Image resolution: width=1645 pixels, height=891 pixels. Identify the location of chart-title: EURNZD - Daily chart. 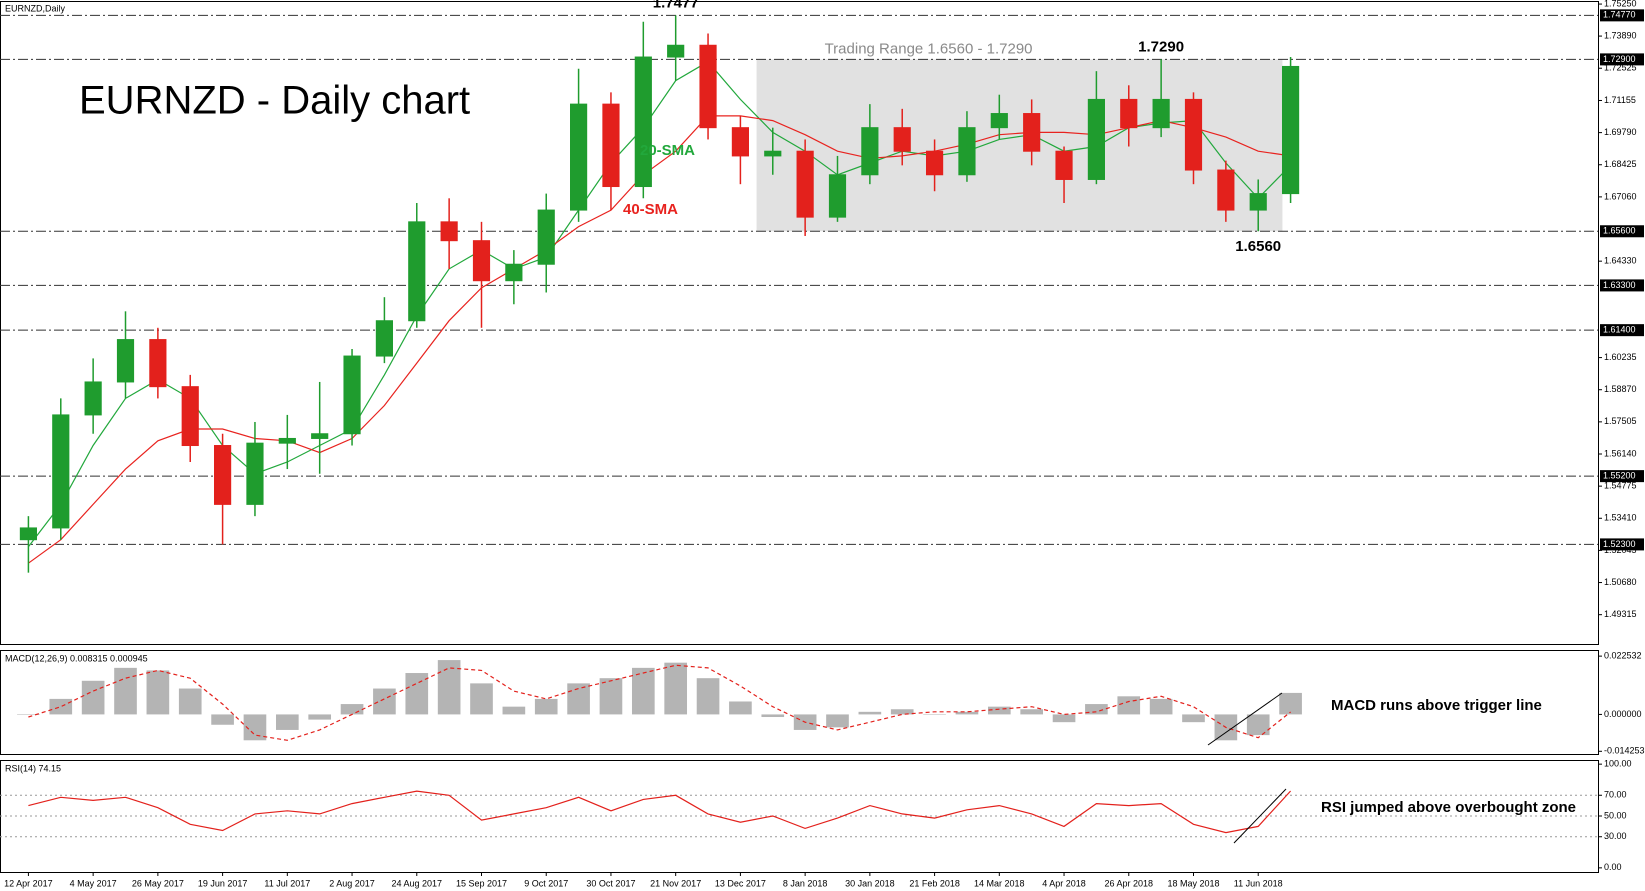
(274, 101).